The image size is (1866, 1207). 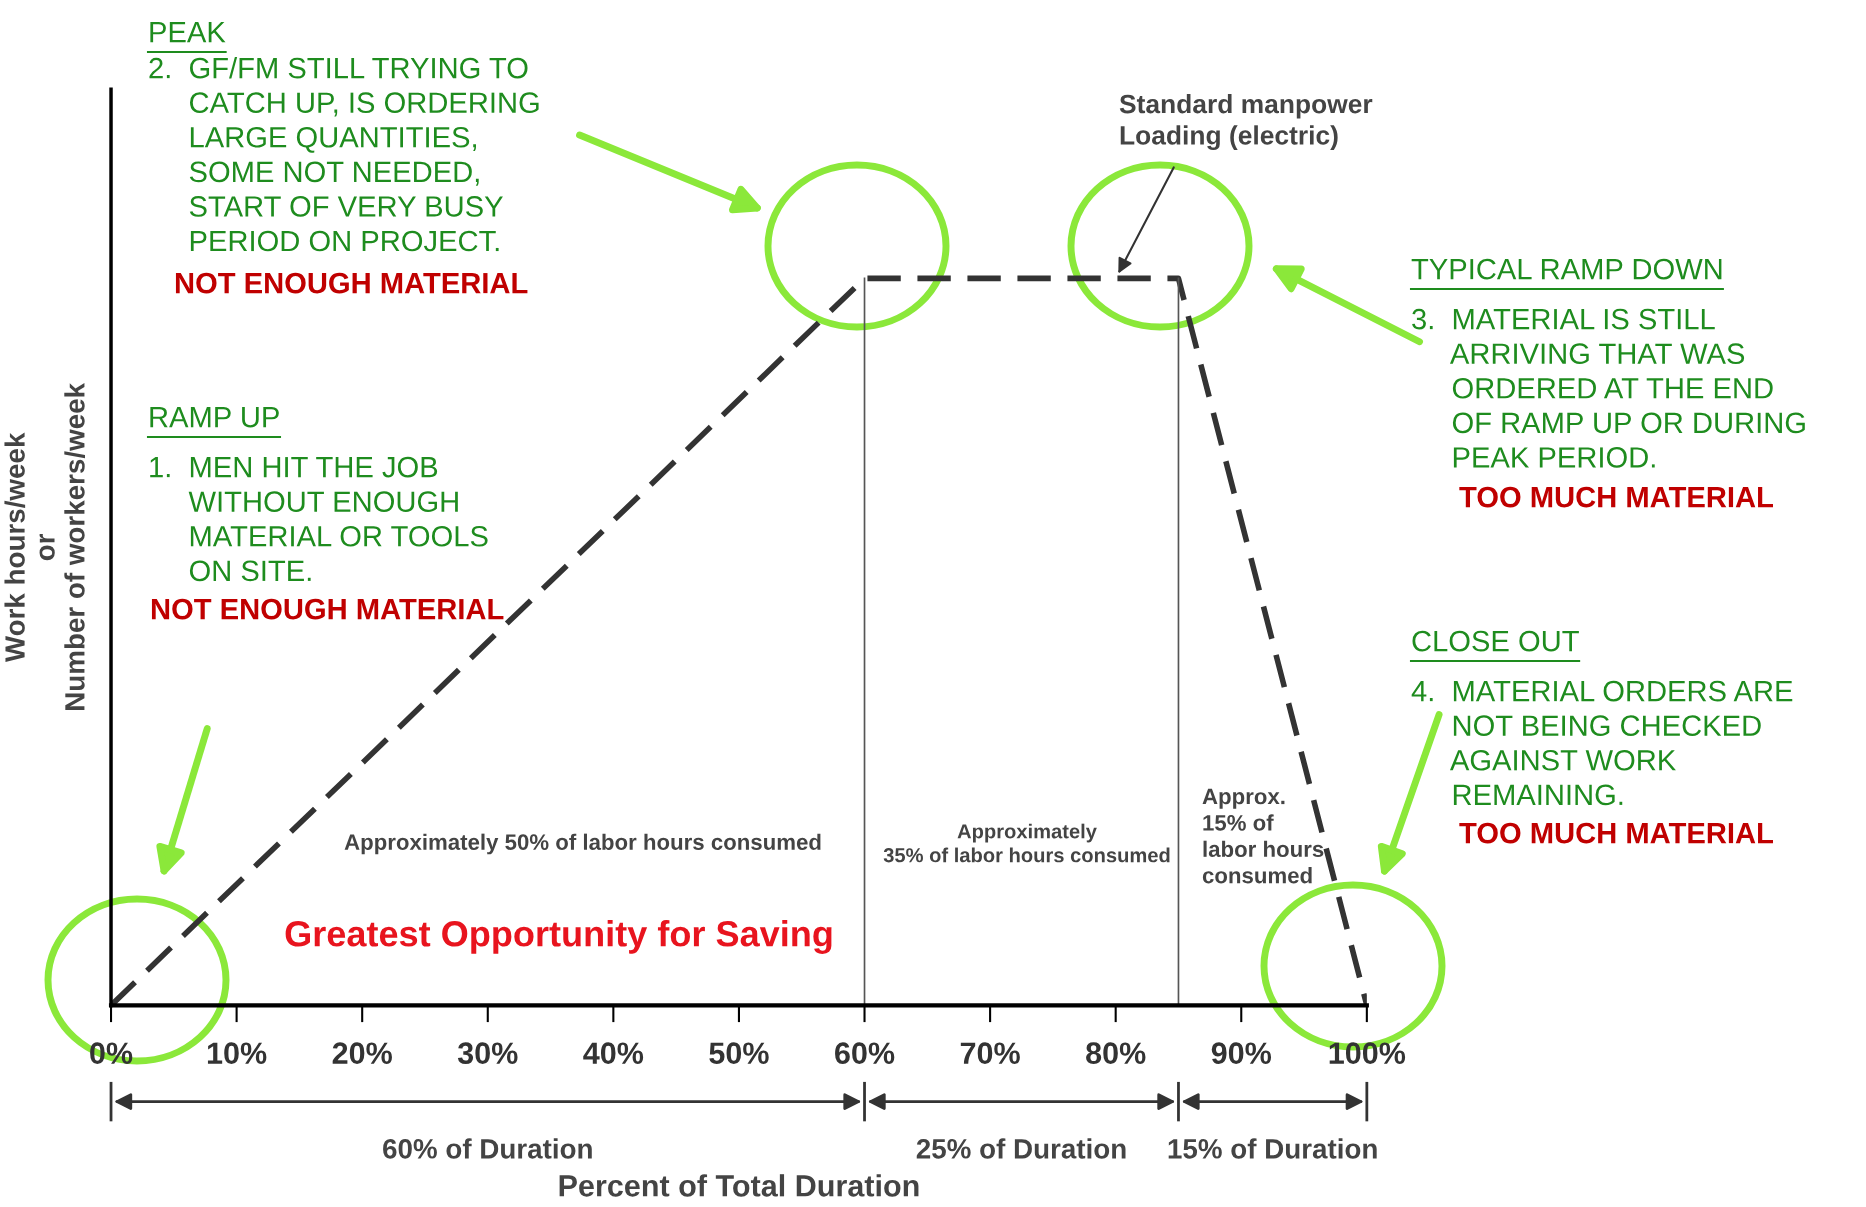 What do you see at coordinates (582, 844) in the screenshot?
I see `annotation: Approximately 50% of labor hours consumed` at bounding box center [582, 844].